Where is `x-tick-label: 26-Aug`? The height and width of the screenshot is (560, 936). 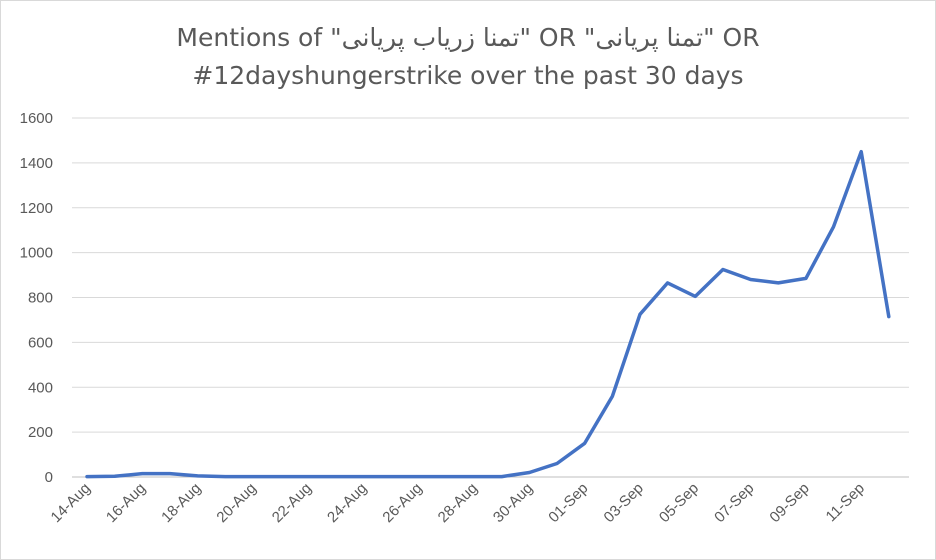 x-tick-label: 26-Aug is located at coordinates (402, 503).